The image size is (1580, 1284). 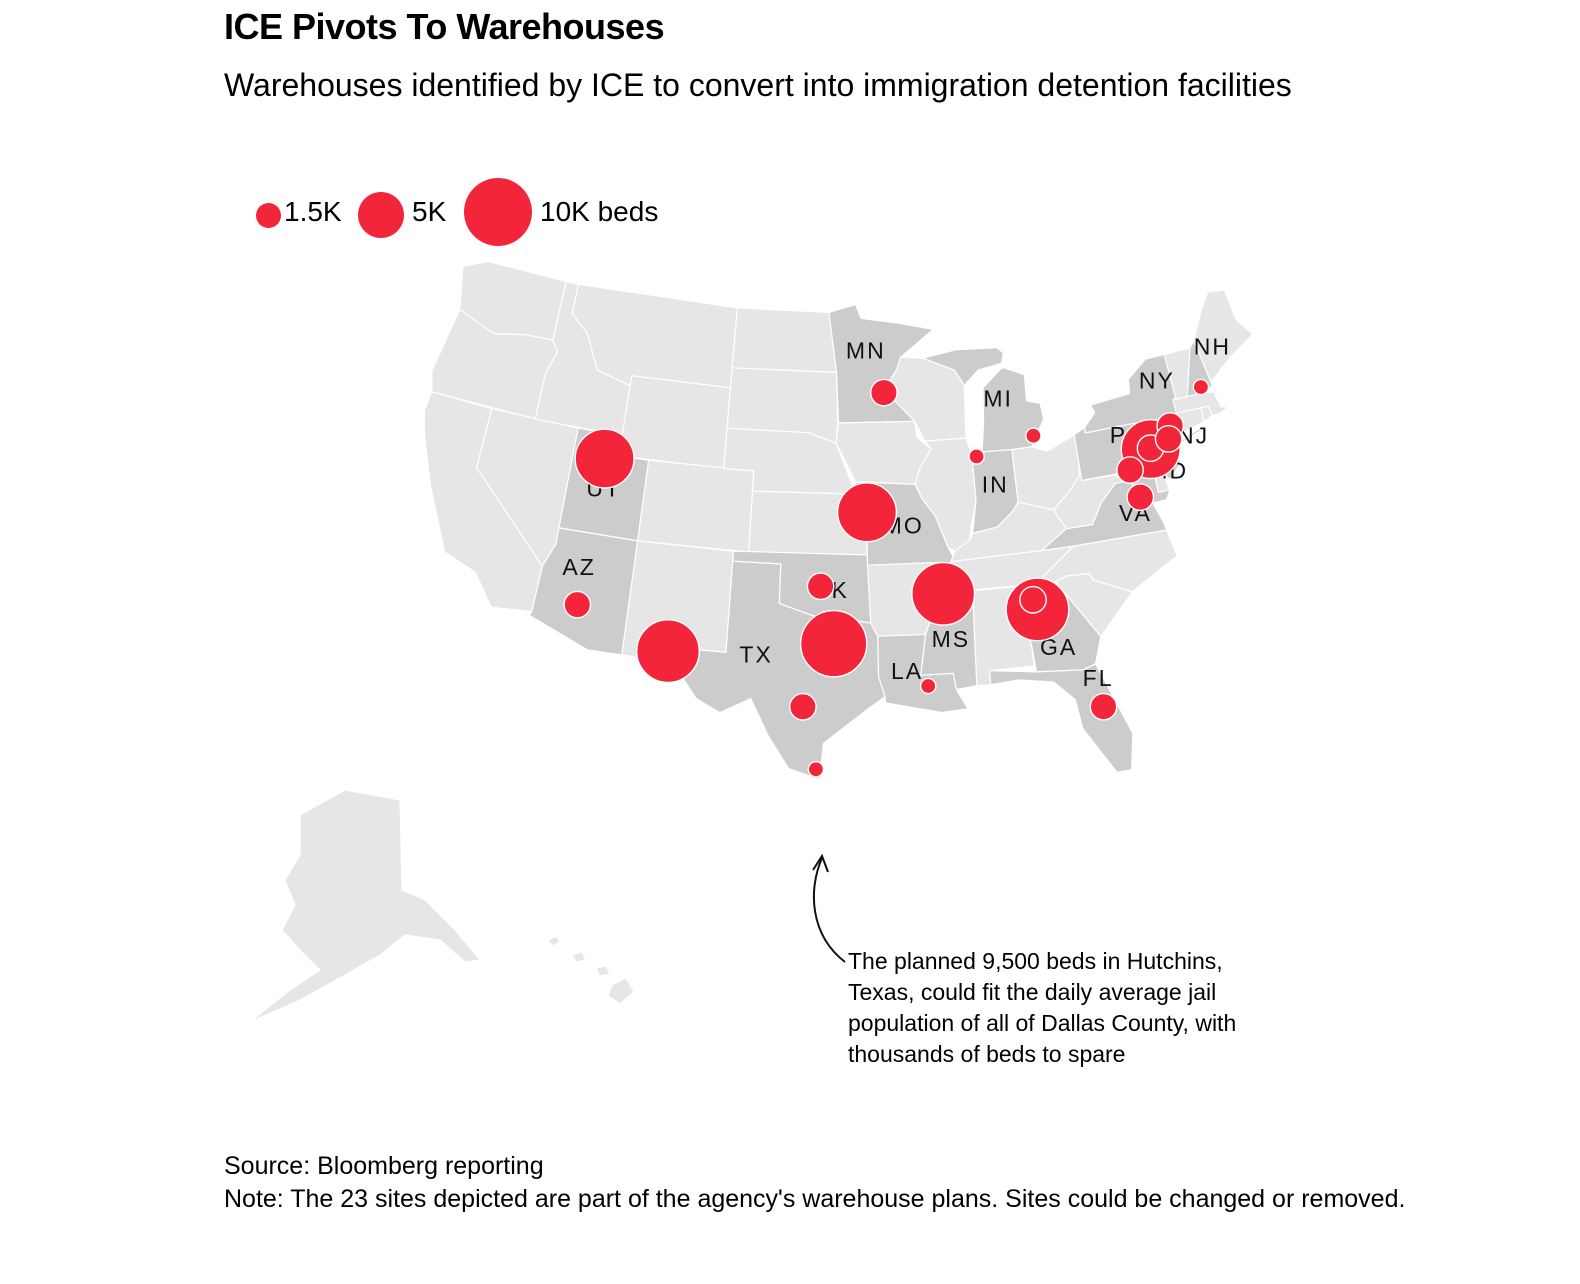 What do you see at coordinates (1098, 678) in the screenshot?
I see `state-label-fl: FL` at bounding box center [1098, 678].